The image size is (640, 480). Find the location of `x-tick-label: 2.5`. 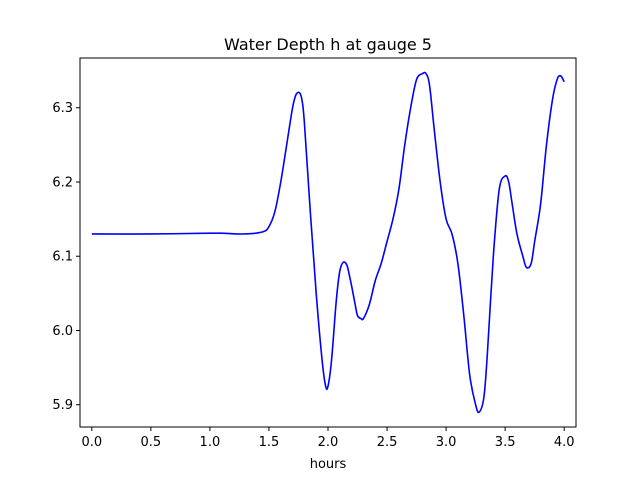

x-tick-label: 2.5 is located at coordinates (387, 442).